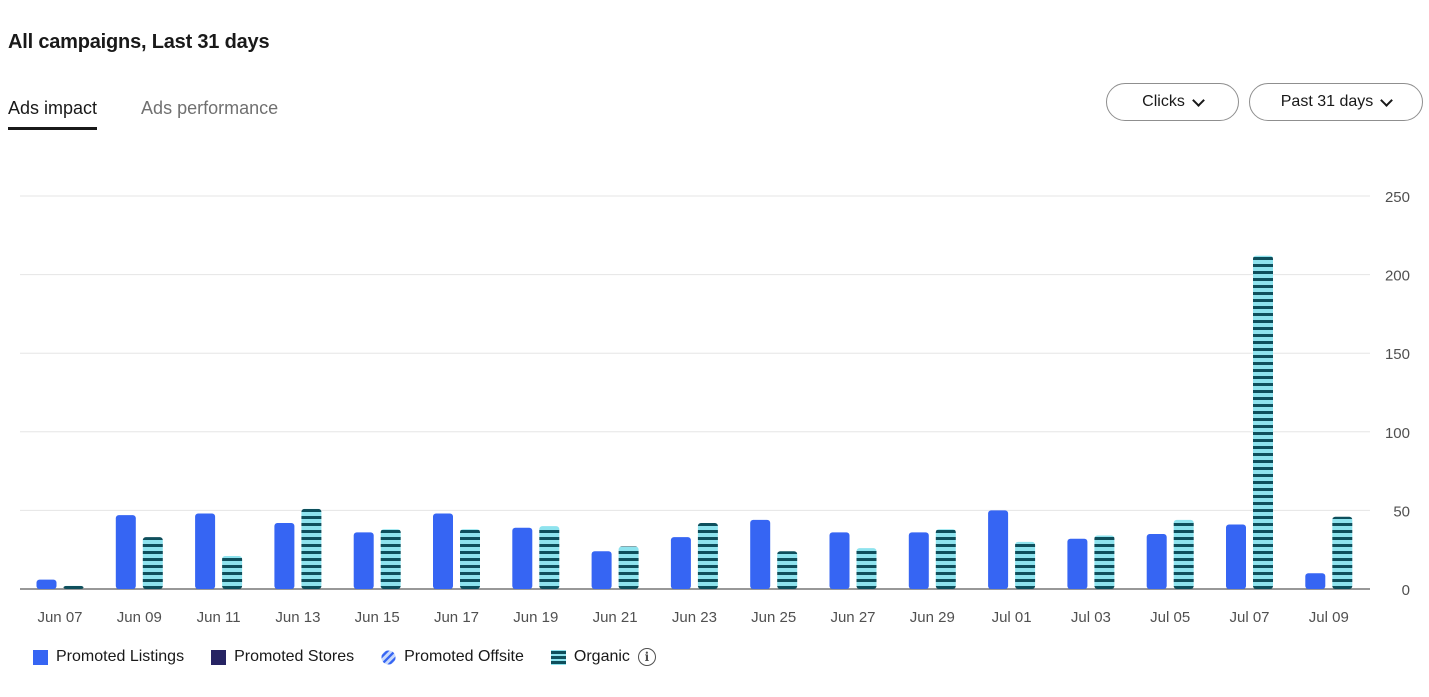 The width and height of the screenshot is (1429, 697). What do you see at coordinates (535, 617) in the screenshot?
I see `x-tick-label: Jun 19` at bounding box center [535, 617].